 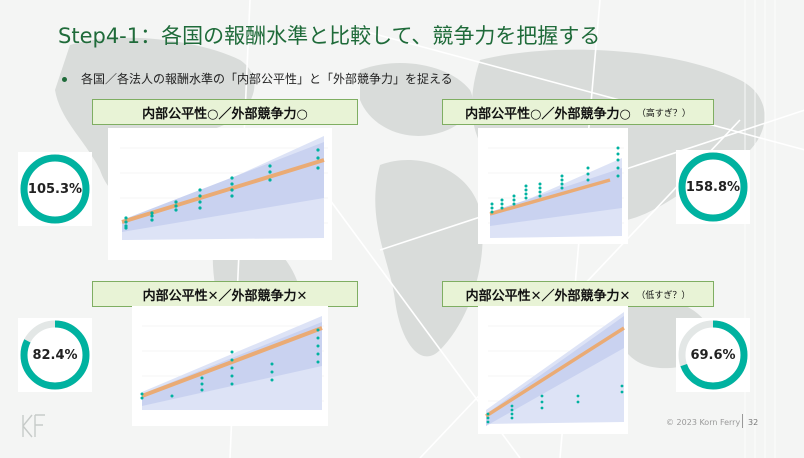 I want to click on gauge-bottom-left: 82.4%, so click(x=55, y=355).